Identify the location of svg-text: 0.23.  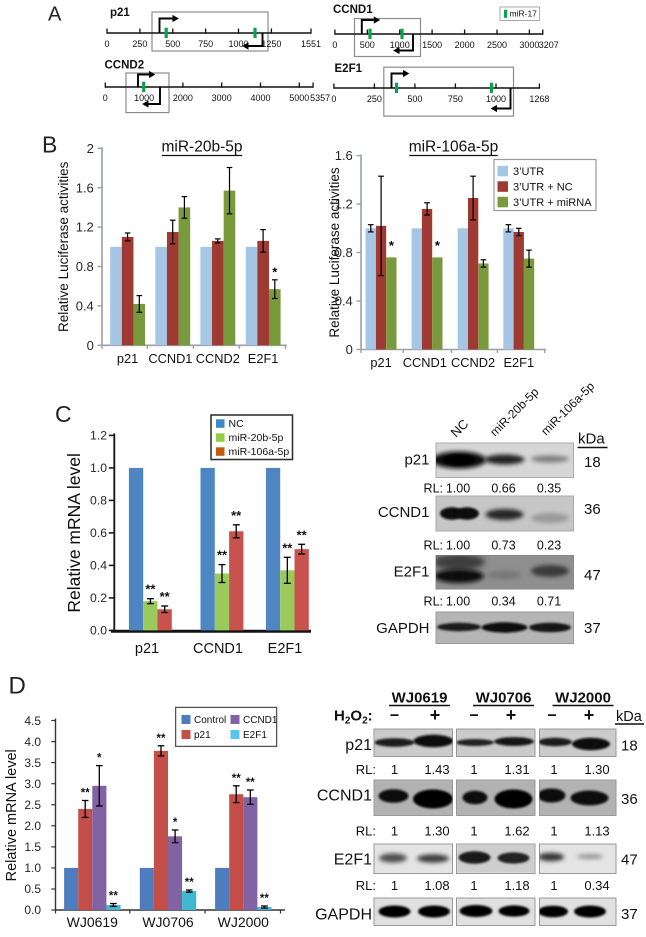
(549, 546).